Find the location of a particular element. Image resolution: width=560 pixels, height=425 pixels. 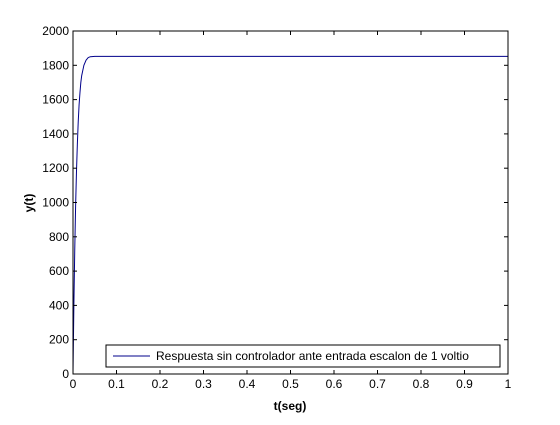

x-tick-label: 0.4 is located at coordinates (247, 384).